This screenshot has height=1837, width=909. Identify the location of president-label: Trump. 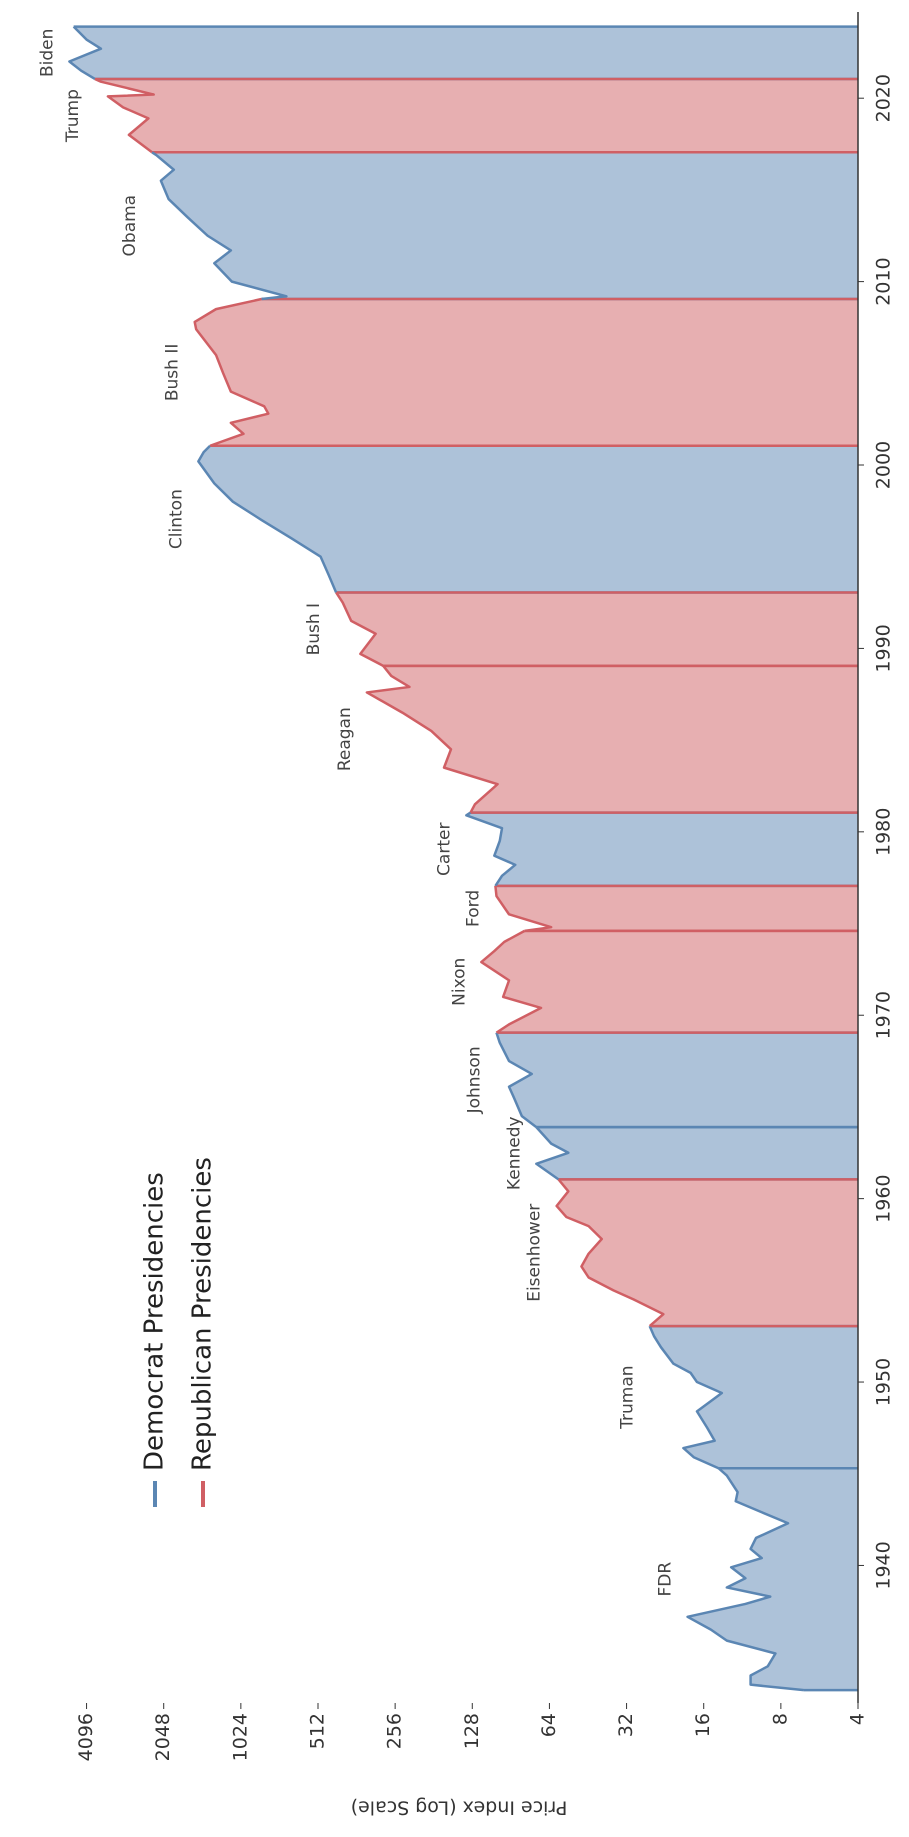
(73, 116).